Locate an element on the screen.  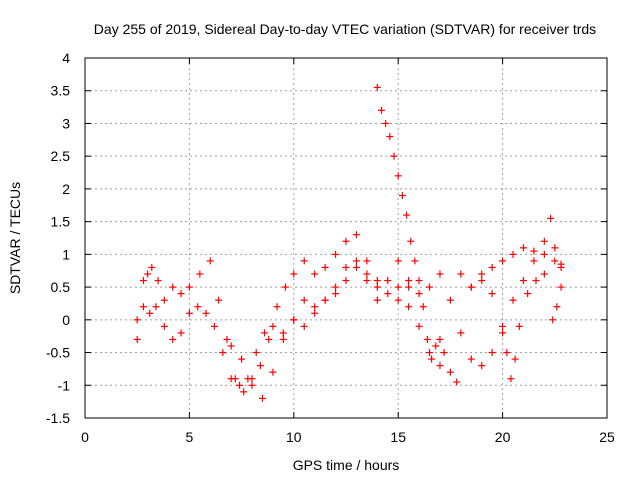
y-tick-label: 0.5 is located at coordinates (61, 287).